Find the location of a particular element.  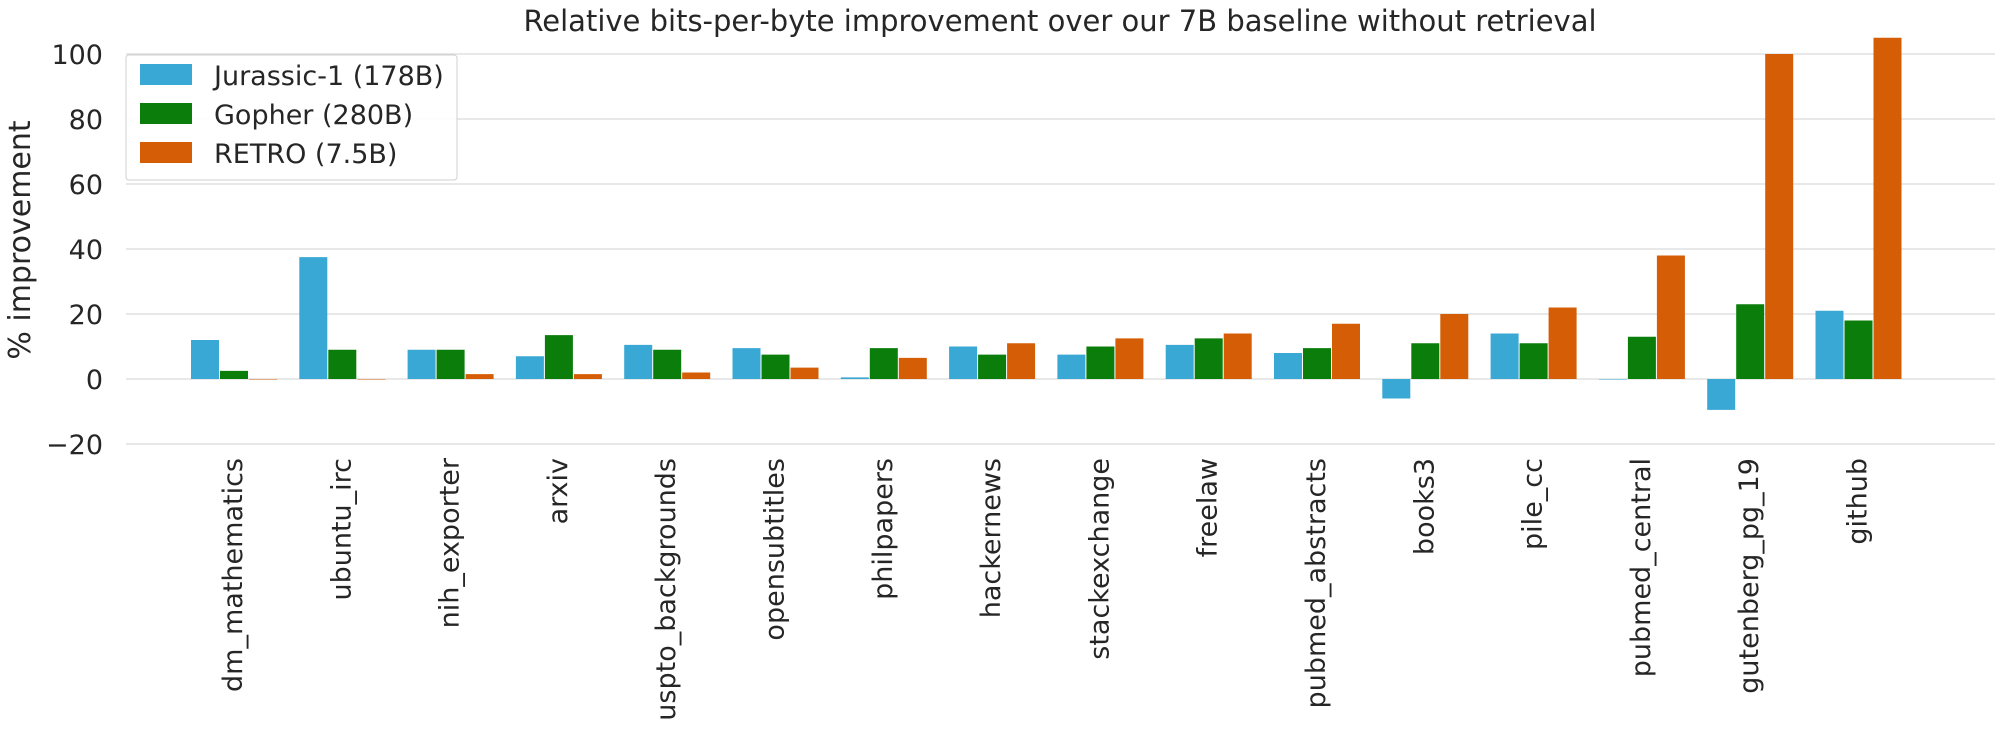

y-tick-label: 60 is located at coordinates (86, 185).